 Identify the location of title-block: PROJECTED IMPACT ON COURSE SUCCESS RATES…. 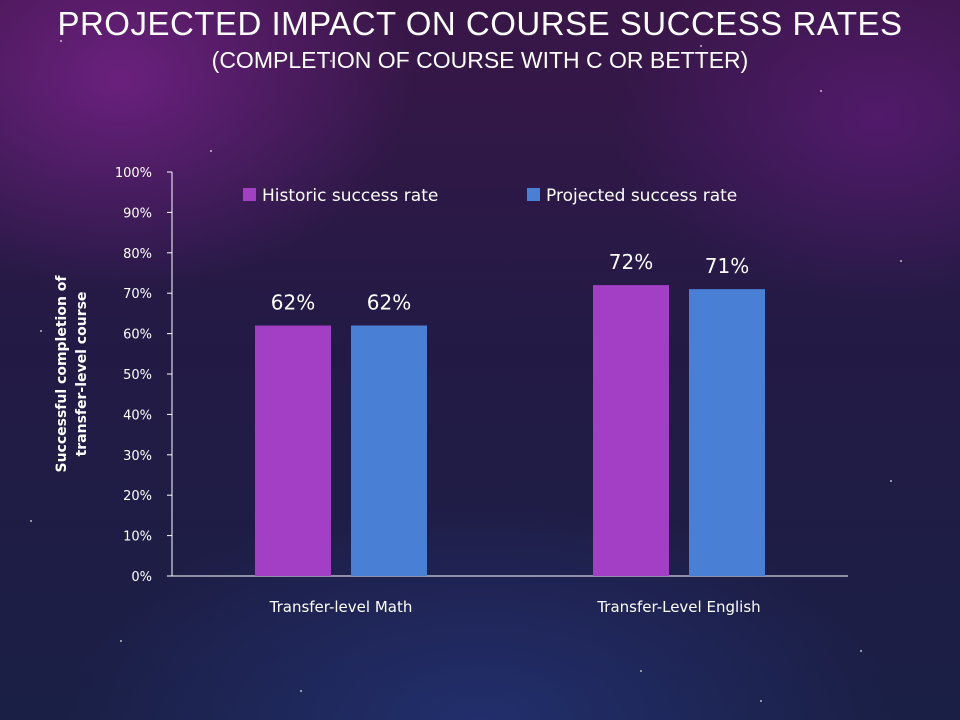
(480, 40).